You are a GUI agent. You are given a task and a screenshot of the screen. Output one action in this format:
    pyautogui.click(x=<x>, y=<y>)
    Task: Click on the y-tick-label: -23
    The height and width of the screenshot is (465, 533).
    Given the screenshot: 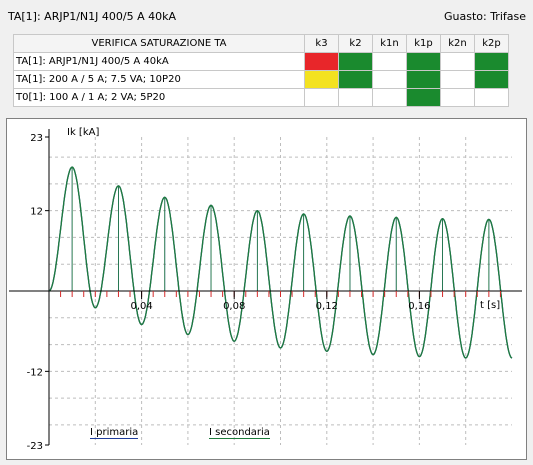 What is the action you would take?
    pyautogui.click(x=35, y=446)
    